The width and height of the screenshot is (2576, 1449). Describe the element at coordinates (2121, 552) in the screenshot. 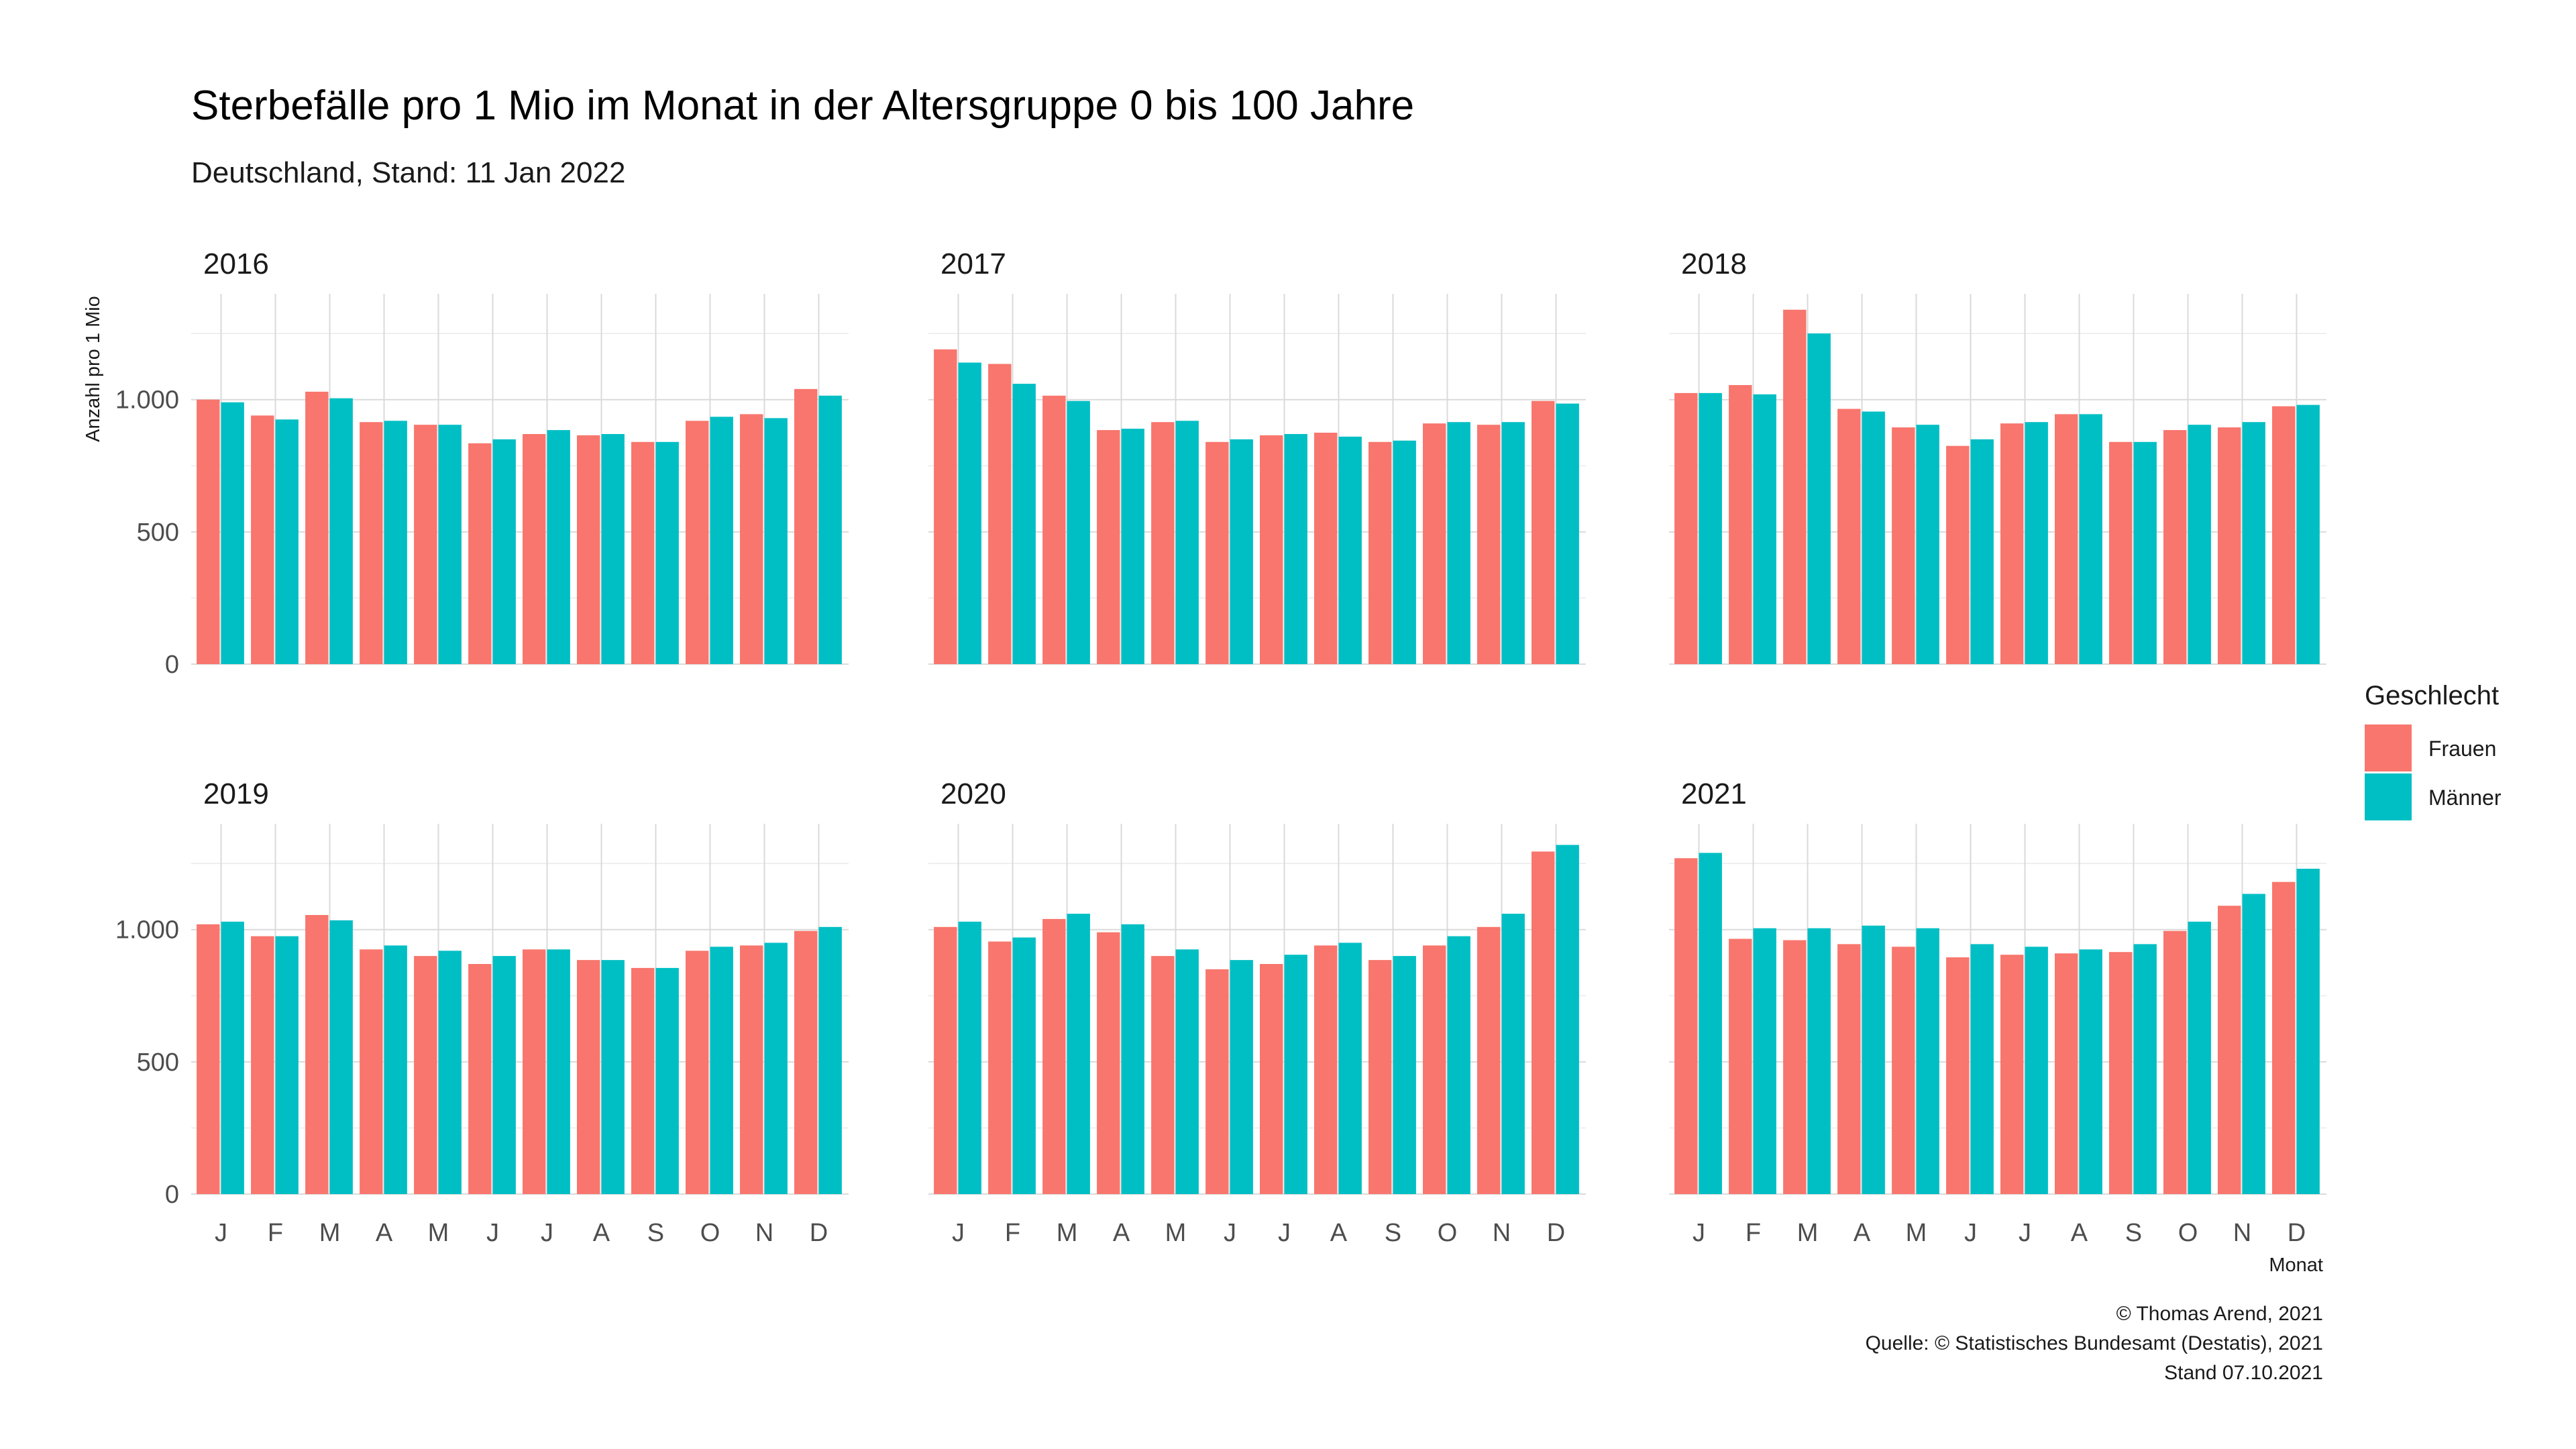

I see `bar-2018-9-frauen` at that location.